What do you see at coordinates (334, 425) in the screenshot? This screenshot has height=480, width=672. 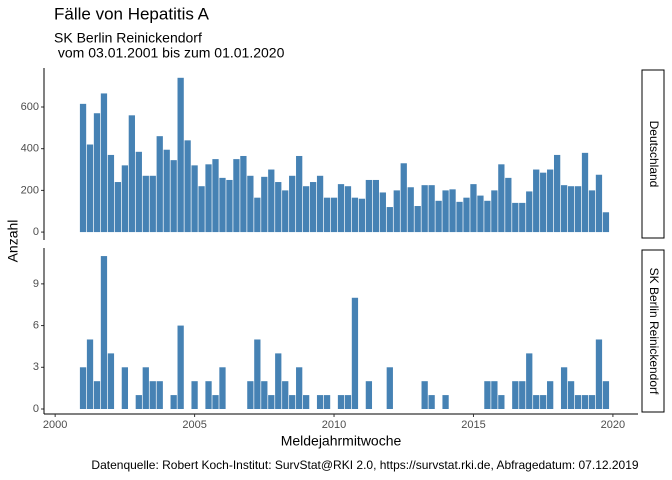 I see `x-tick-label: 2010` at bounding box center [334, 425].